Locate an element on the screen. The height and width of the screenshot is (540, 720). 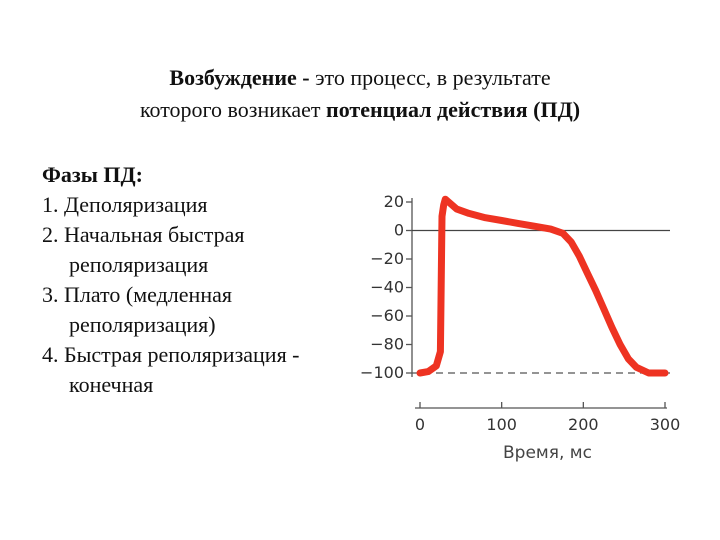
phase-item-3: 3. Плато (медленная реполяризация) is located at coordinates (137, 309).